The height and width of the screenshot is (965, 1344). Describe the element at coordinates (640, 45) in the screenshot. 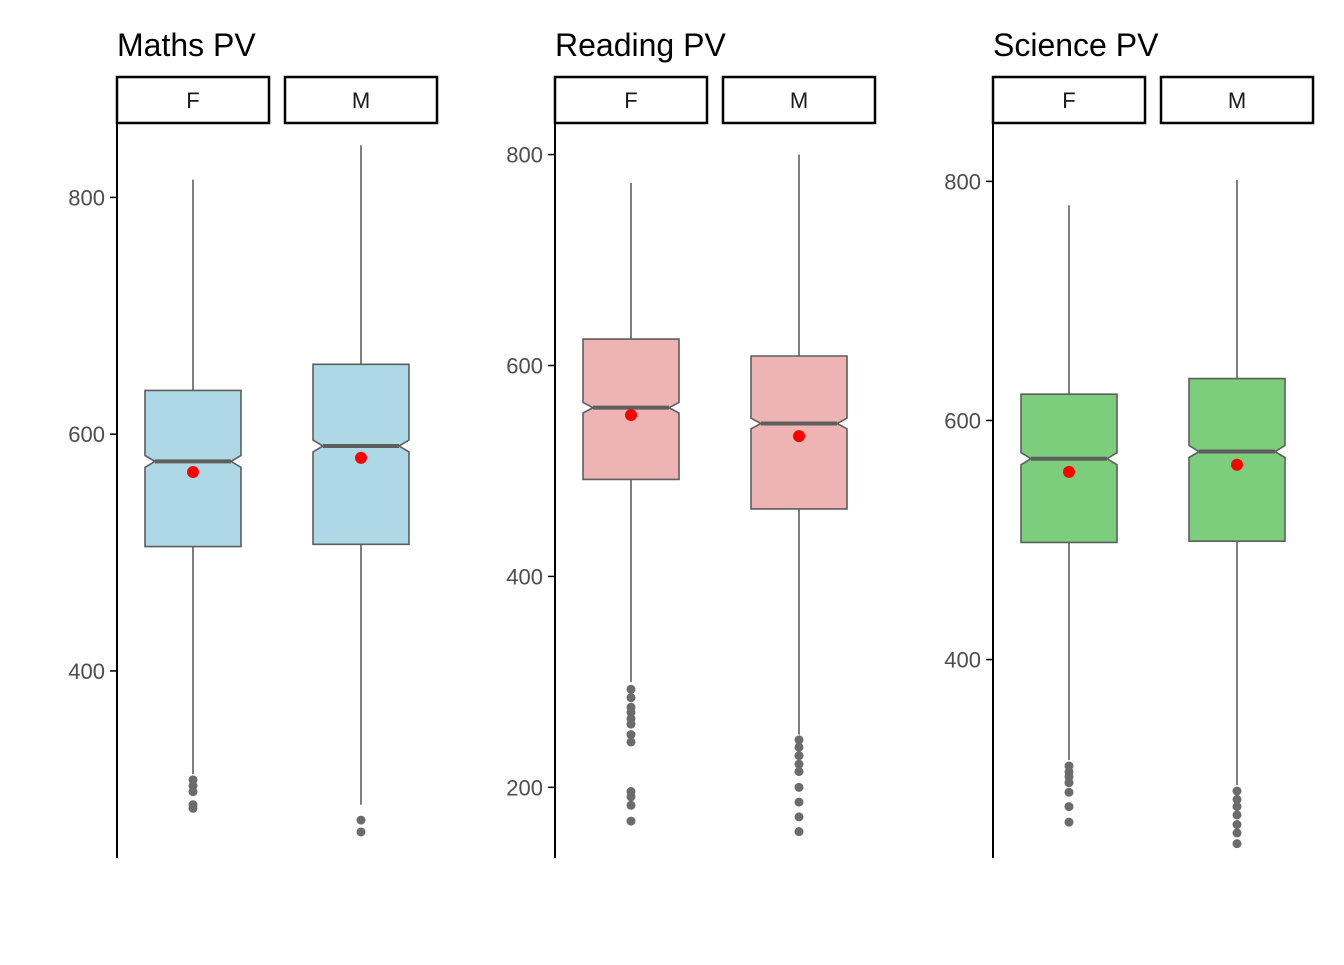

I see `panel-title: Reading PV` at that location.